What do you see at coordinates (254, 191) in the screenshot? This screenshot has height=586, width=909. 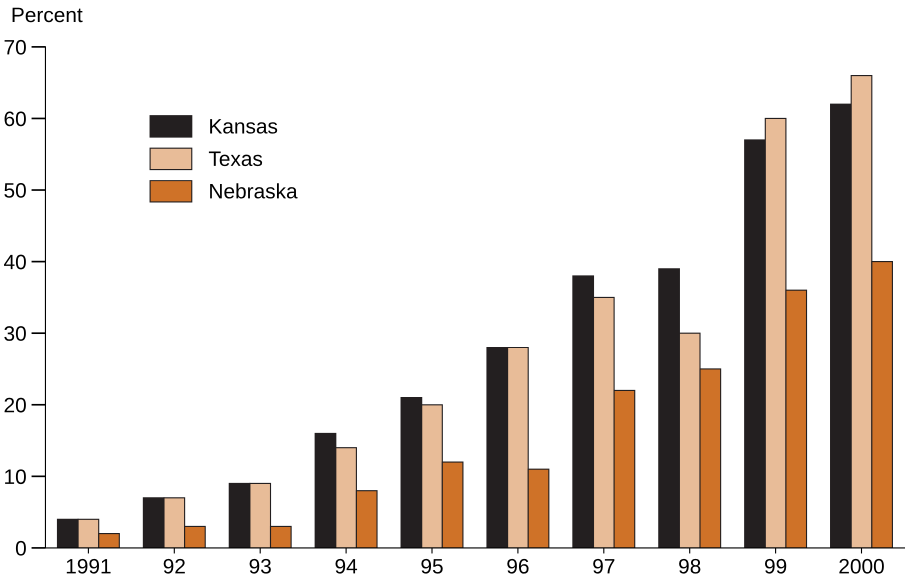 I see `legend-label: Nebraska` at bounding box center [254, 191].